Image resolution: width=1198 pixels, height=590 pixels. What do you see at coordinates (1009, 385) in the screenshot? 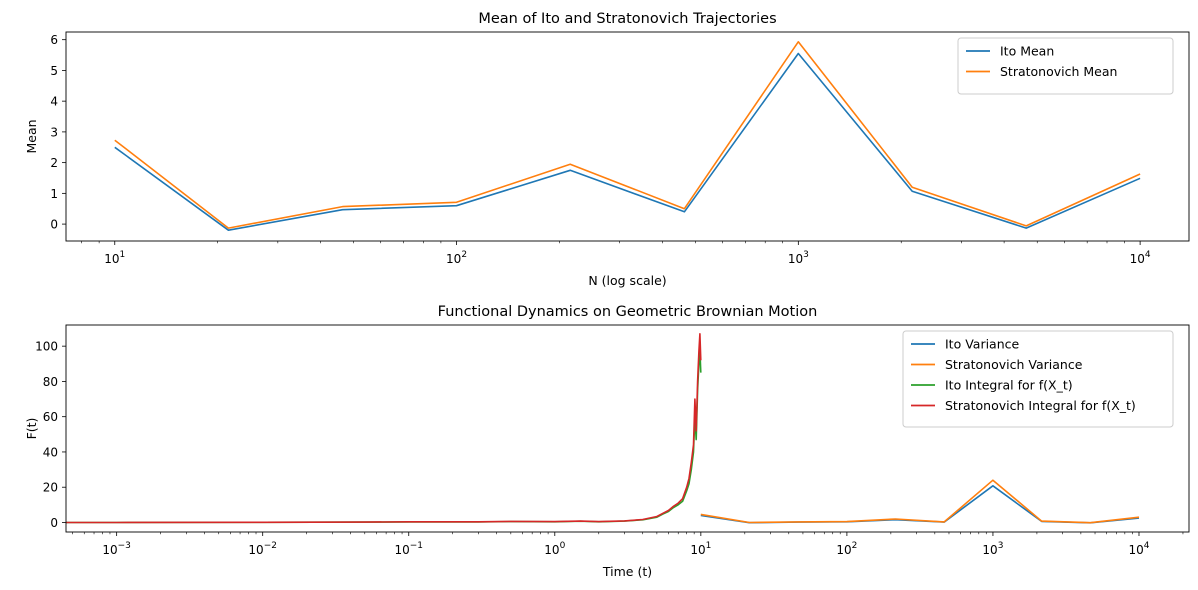
I see `legend-entry: Ito Integral for f(X_t)` at bounding box center [1009, 385].